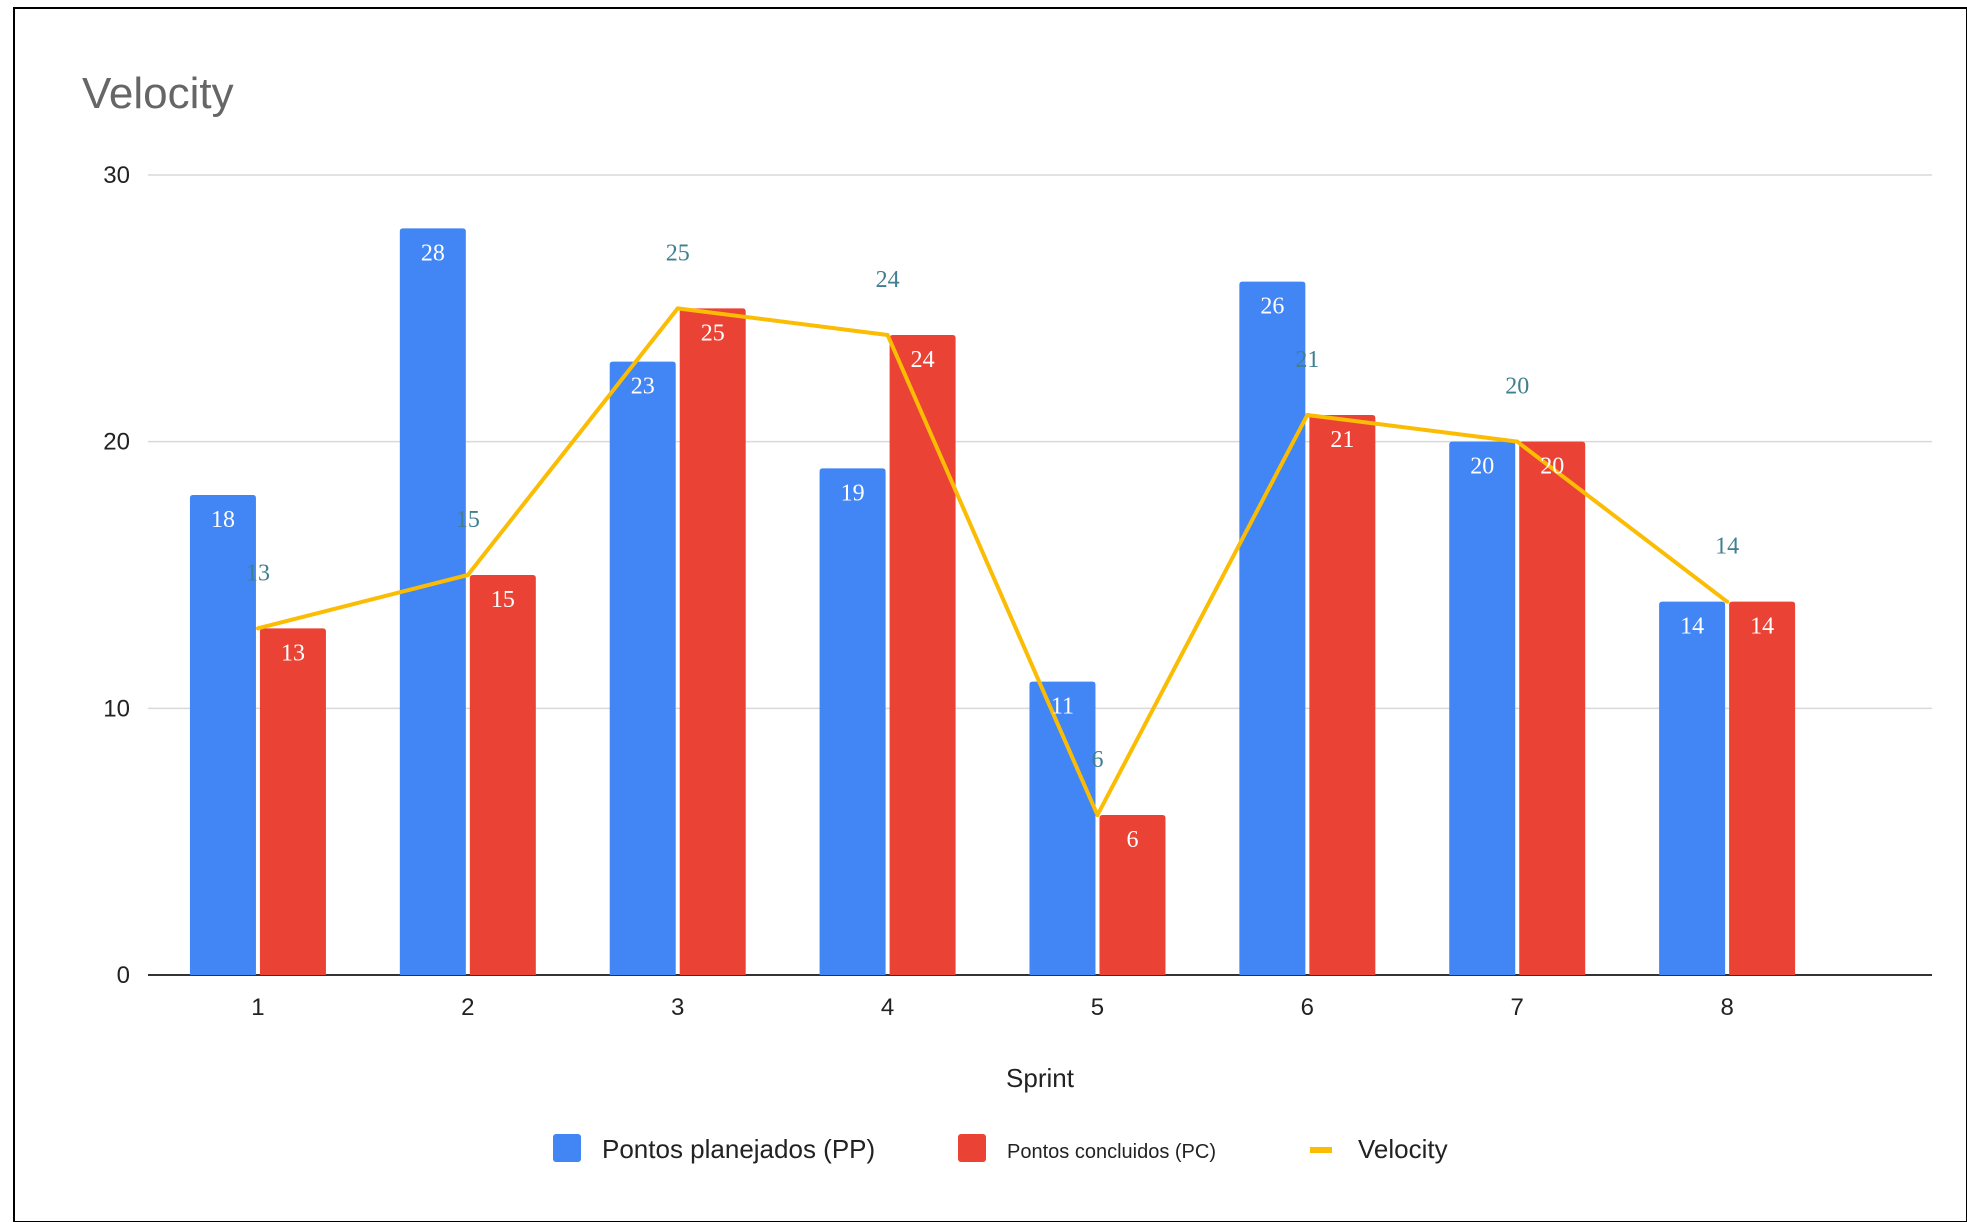 This screenshot has height=1222, width=1967. Describe the element at coordinates (468, 520) in the screenshot. I see `velocity-data-label: 15` at that location.